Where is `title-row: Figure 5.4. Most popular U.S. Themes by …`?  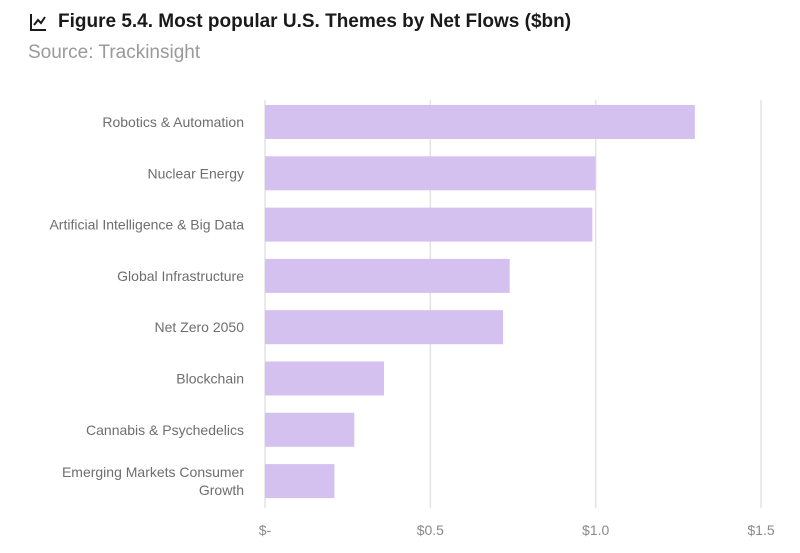 title-row: Figure 5.4. Most popular U.S. Themes by … is located at coordinates (408, 22).